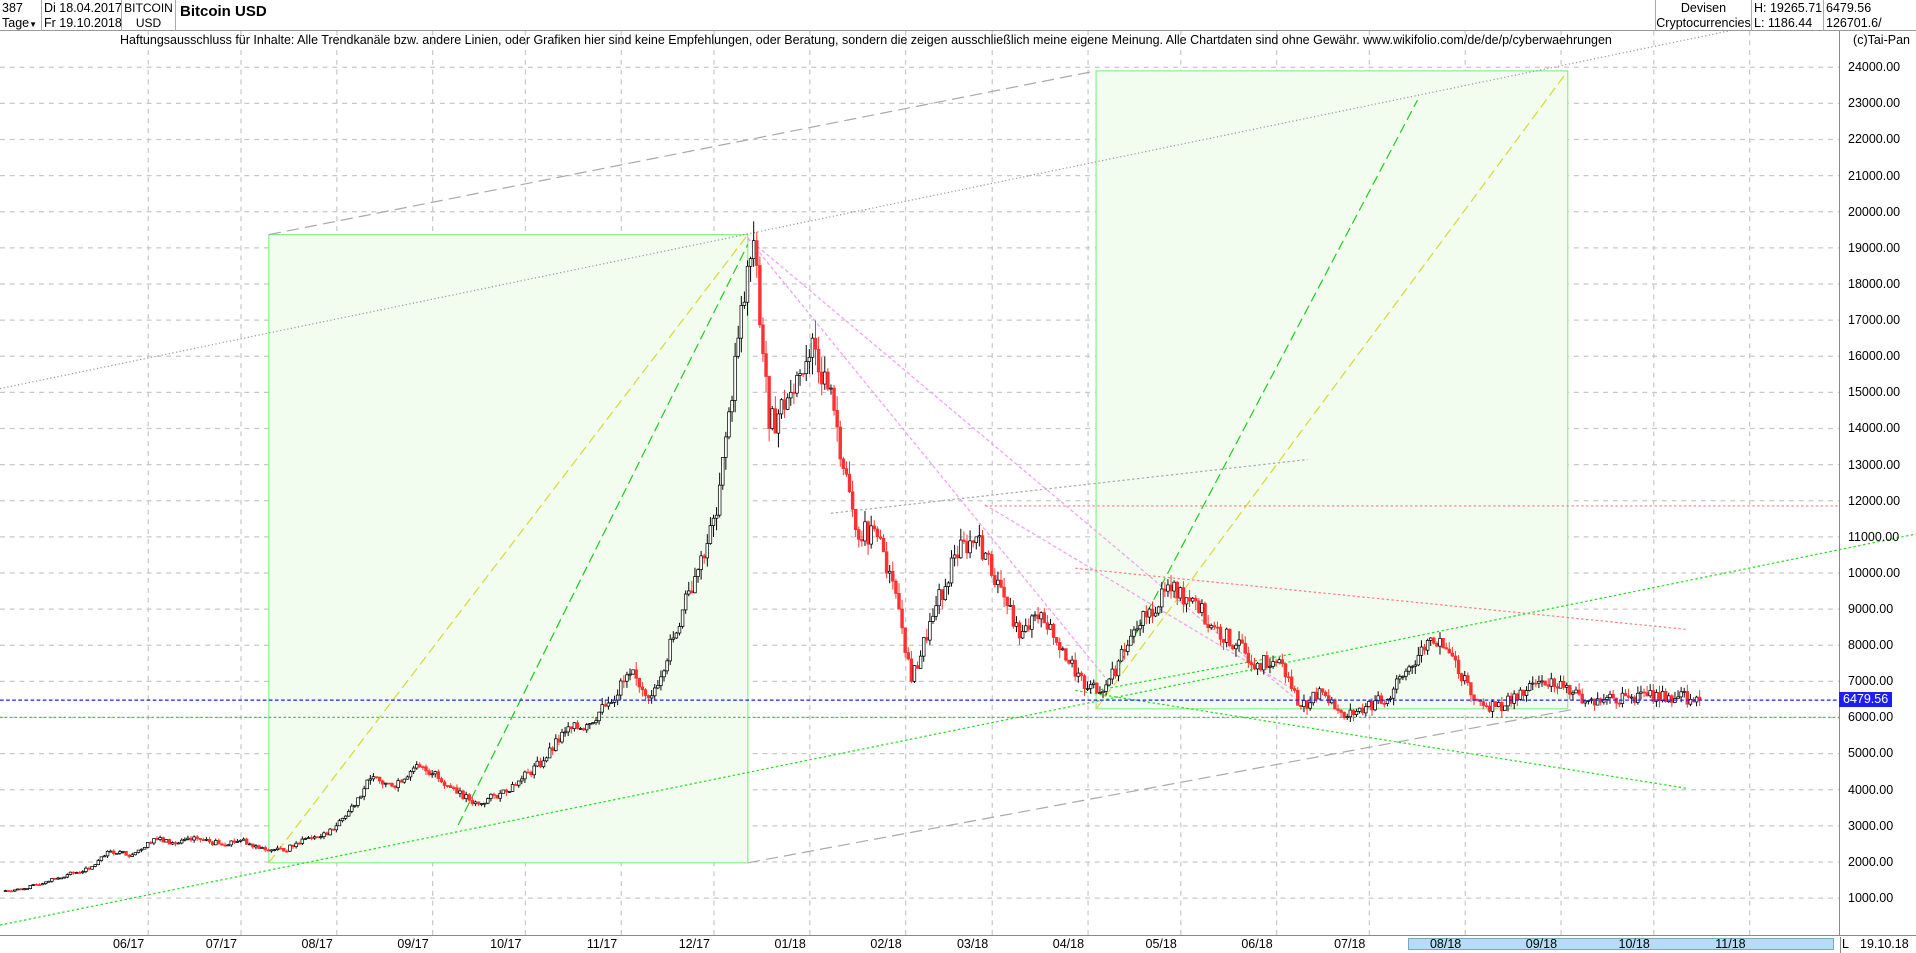 The height and width of the screenshot is (953, 1916). I want to click on time-tick-label: 09/18, so click(1541, 944).